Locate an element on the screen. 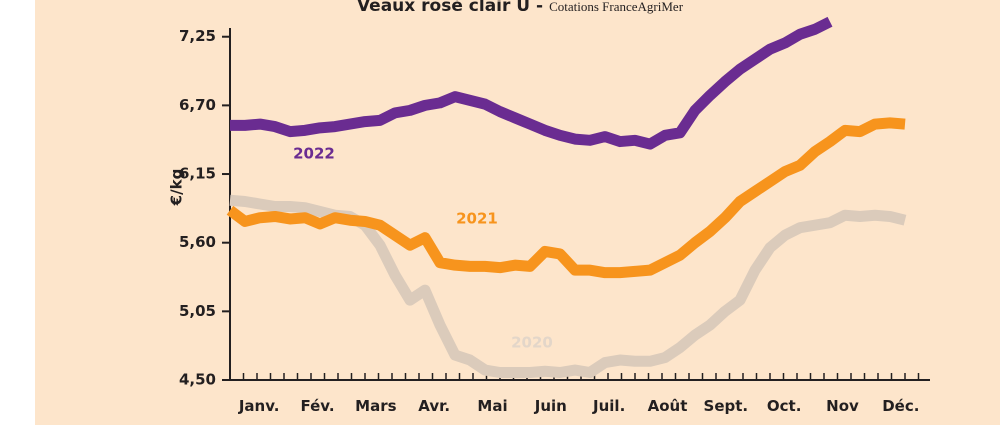 This screenshot has height=430, width=1005. series-label: 2021 is located at coordinates (477, 219).